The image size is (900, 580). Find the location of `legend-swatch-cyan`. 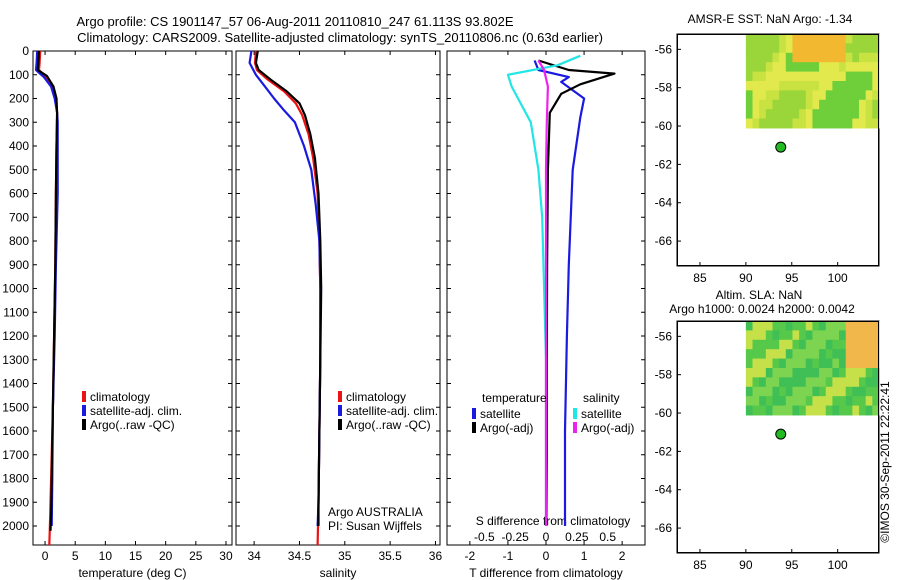

legend-swatch-cyan is located at coordinates (575, 413).